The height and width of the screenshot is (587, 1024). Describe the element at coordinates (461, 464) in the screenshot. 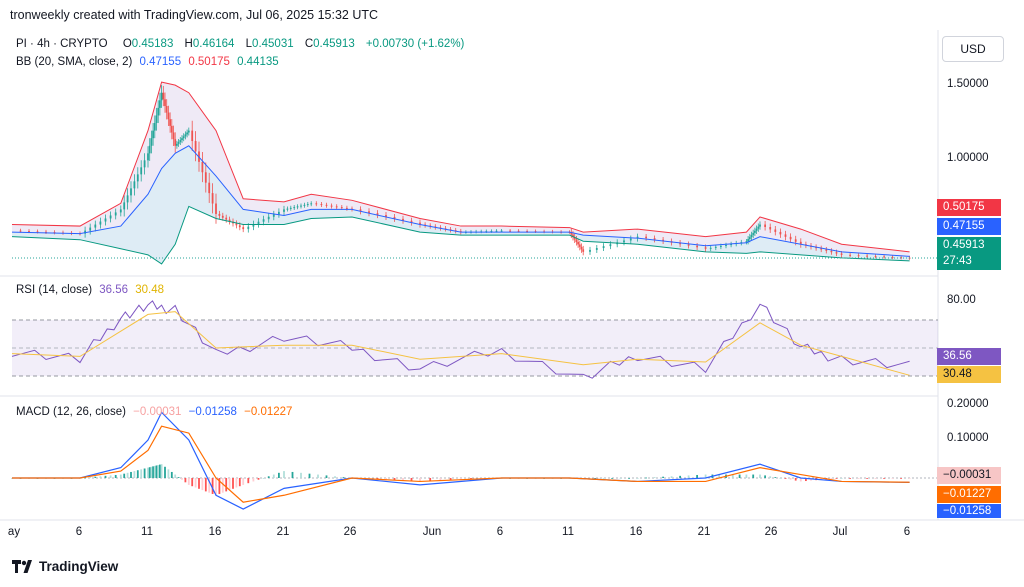

I see `macd-signal-line` at that location.